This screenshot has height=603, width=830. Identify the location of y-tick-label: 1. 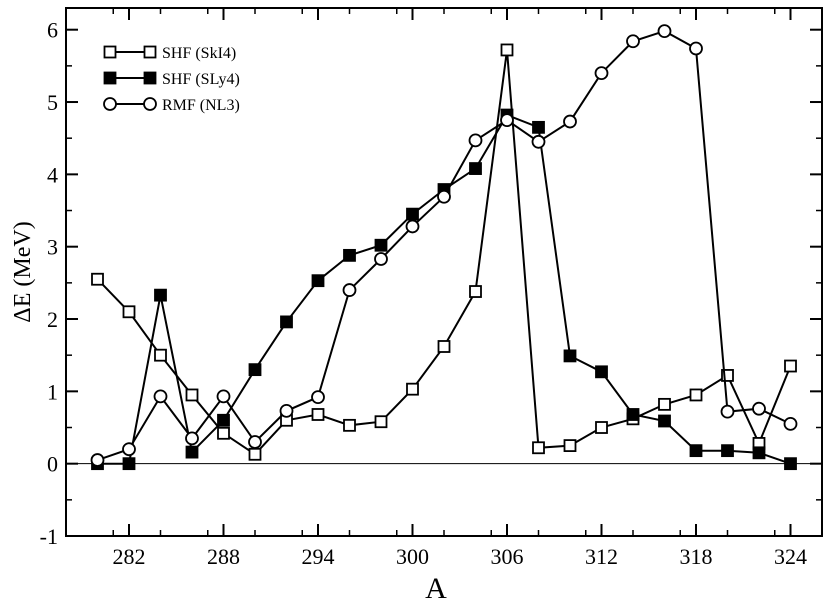
(52, 391).